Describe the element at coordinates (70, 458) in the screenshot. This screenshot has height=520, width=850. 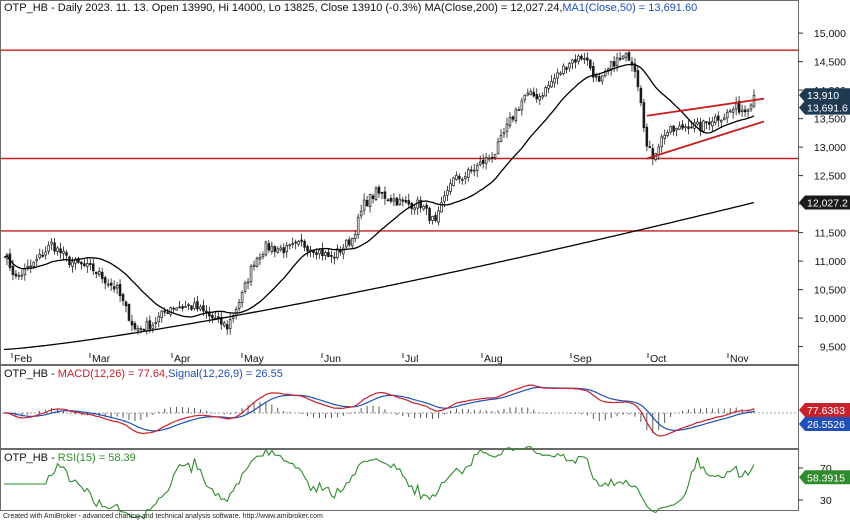
I see `rsi-pane-title: OTP_HB - RSI(15) = 58.39` at that location.